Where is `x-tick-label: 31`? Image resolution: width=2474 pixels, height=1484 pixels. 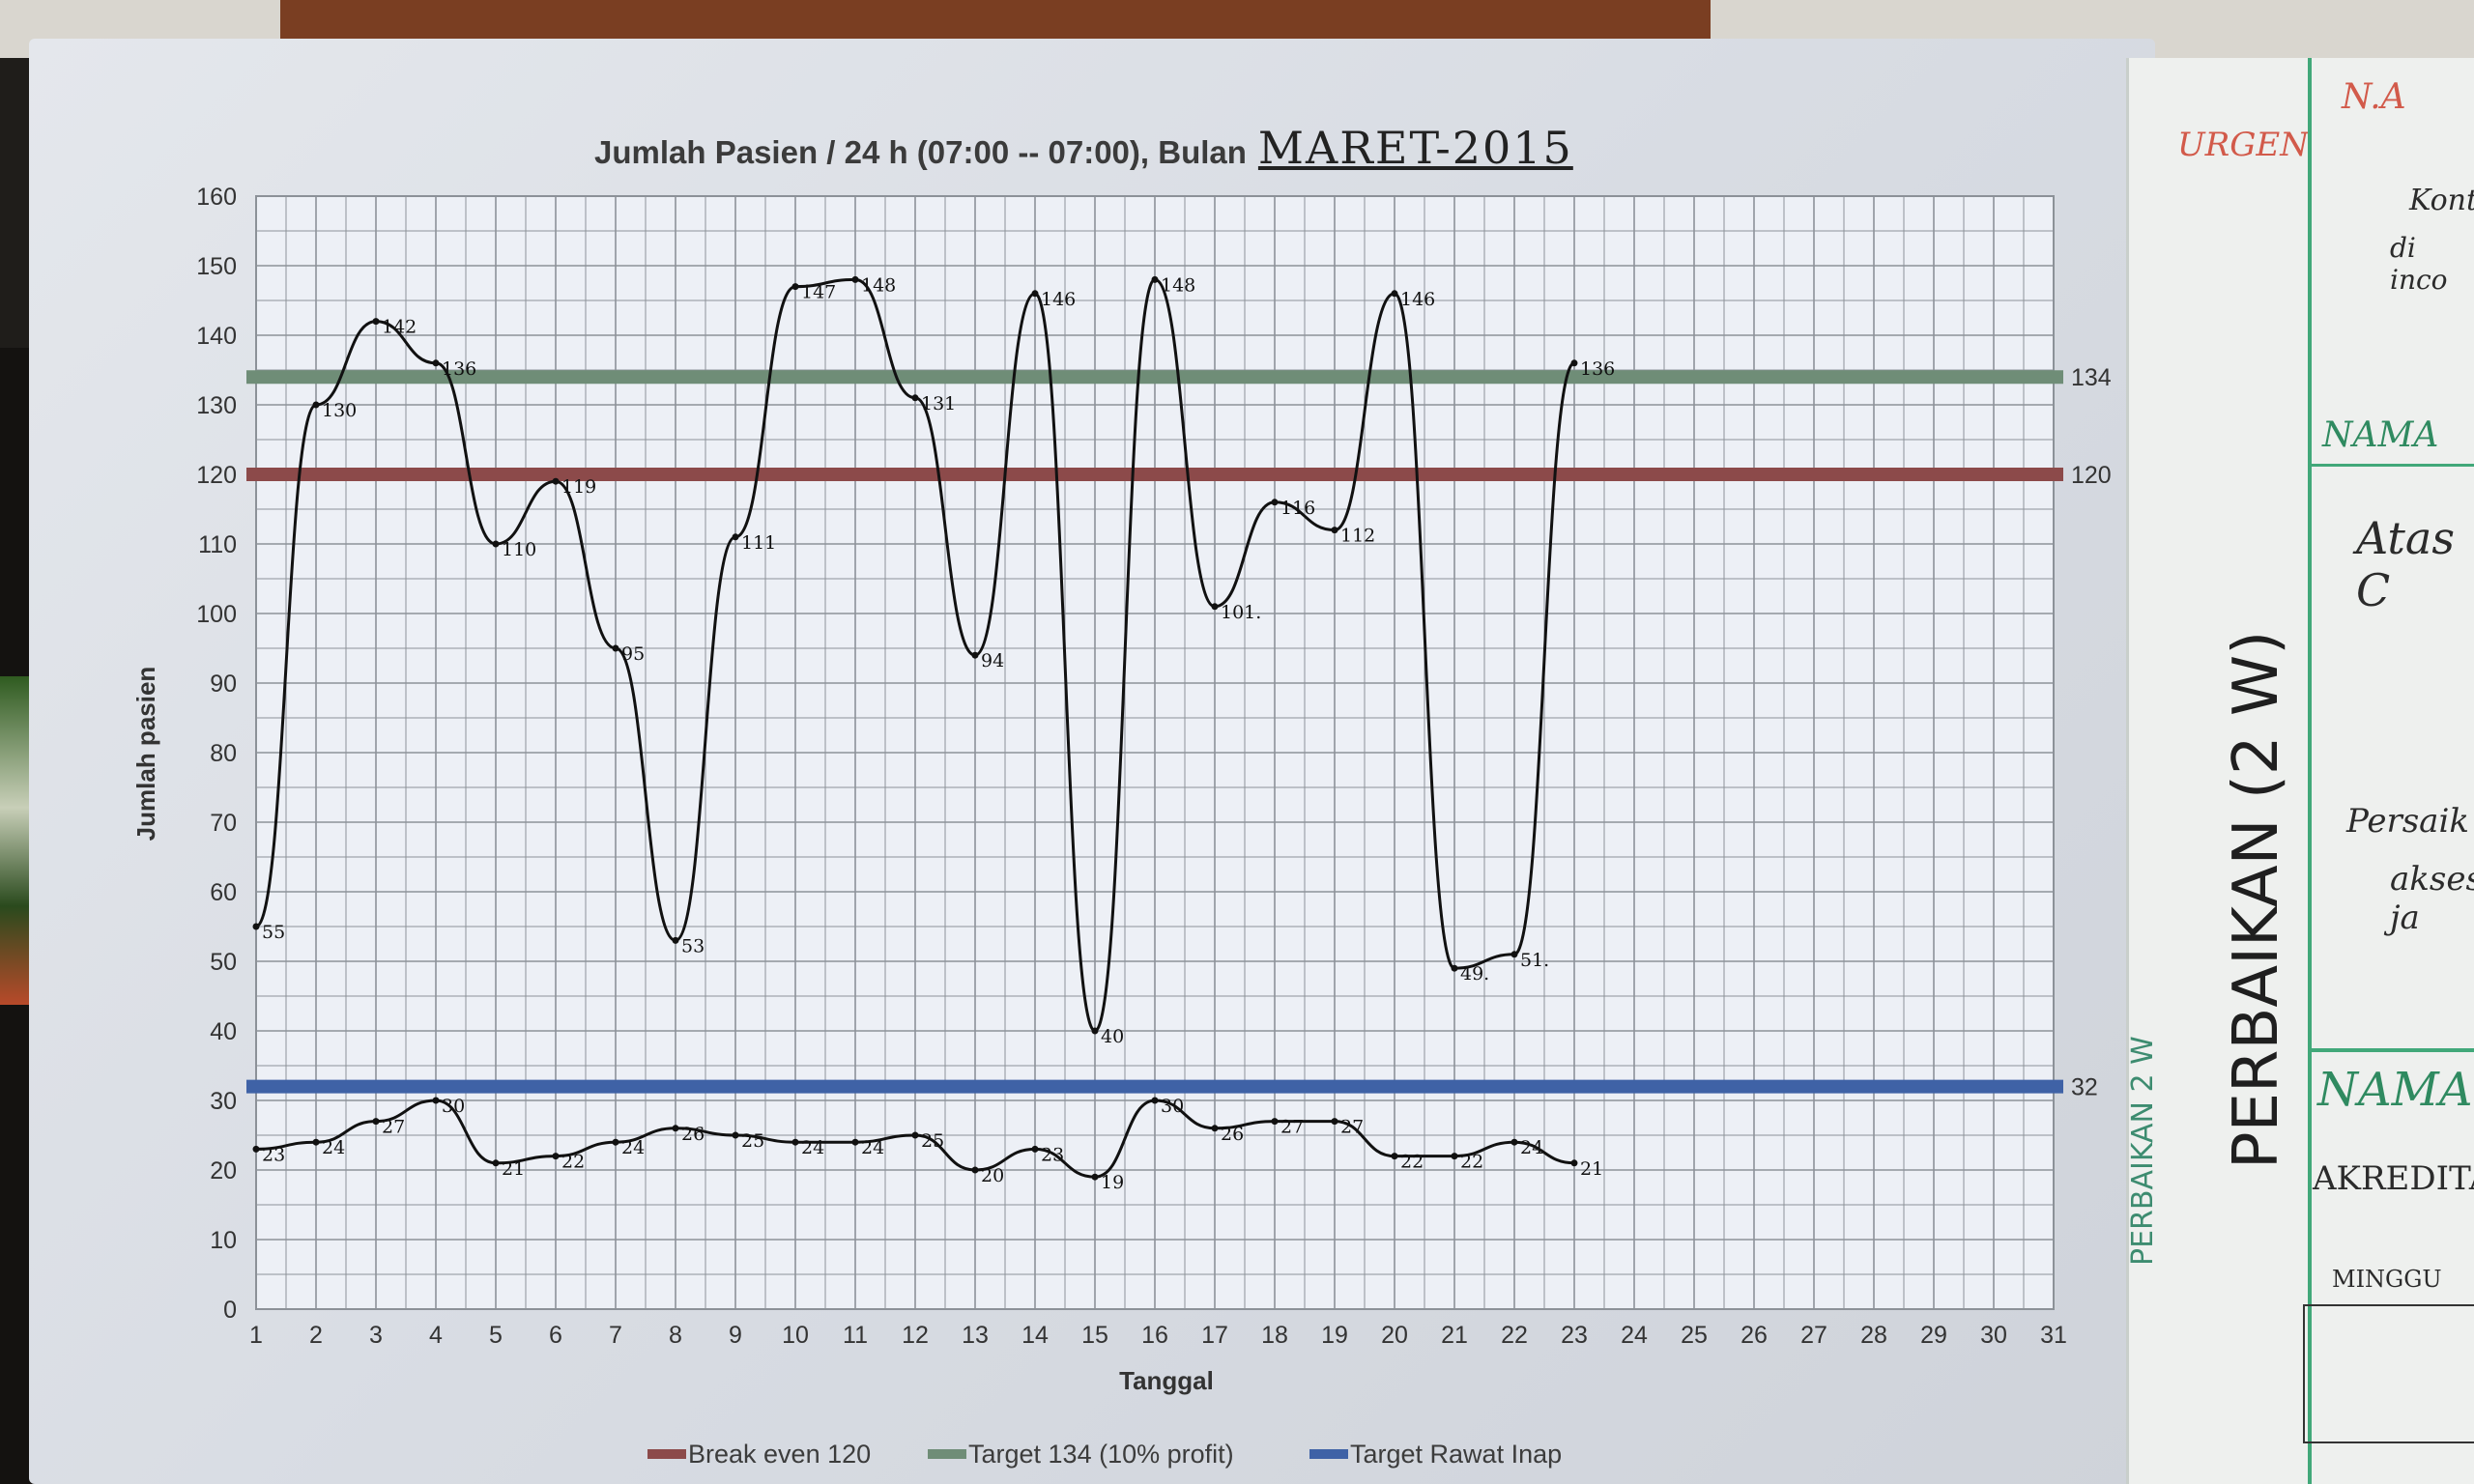
x-tick-label: 31 is located at coordinates (2053, 1335).